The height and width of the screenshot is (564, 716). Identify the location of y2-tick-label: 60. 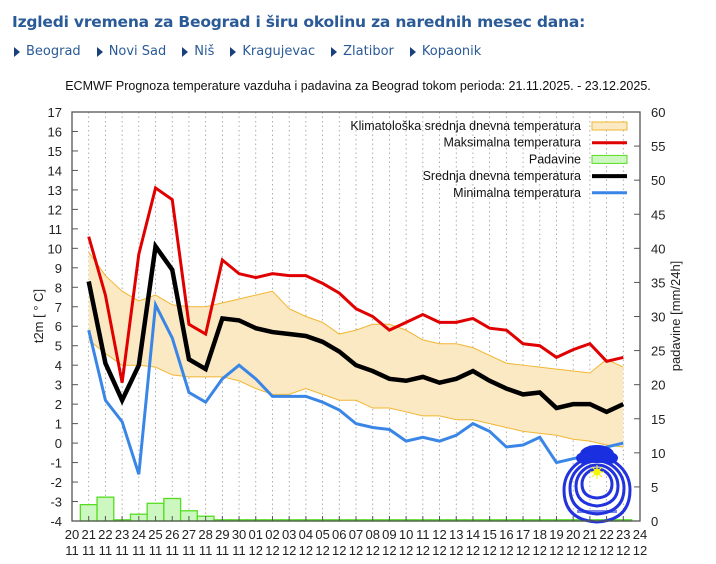
(658, 112).